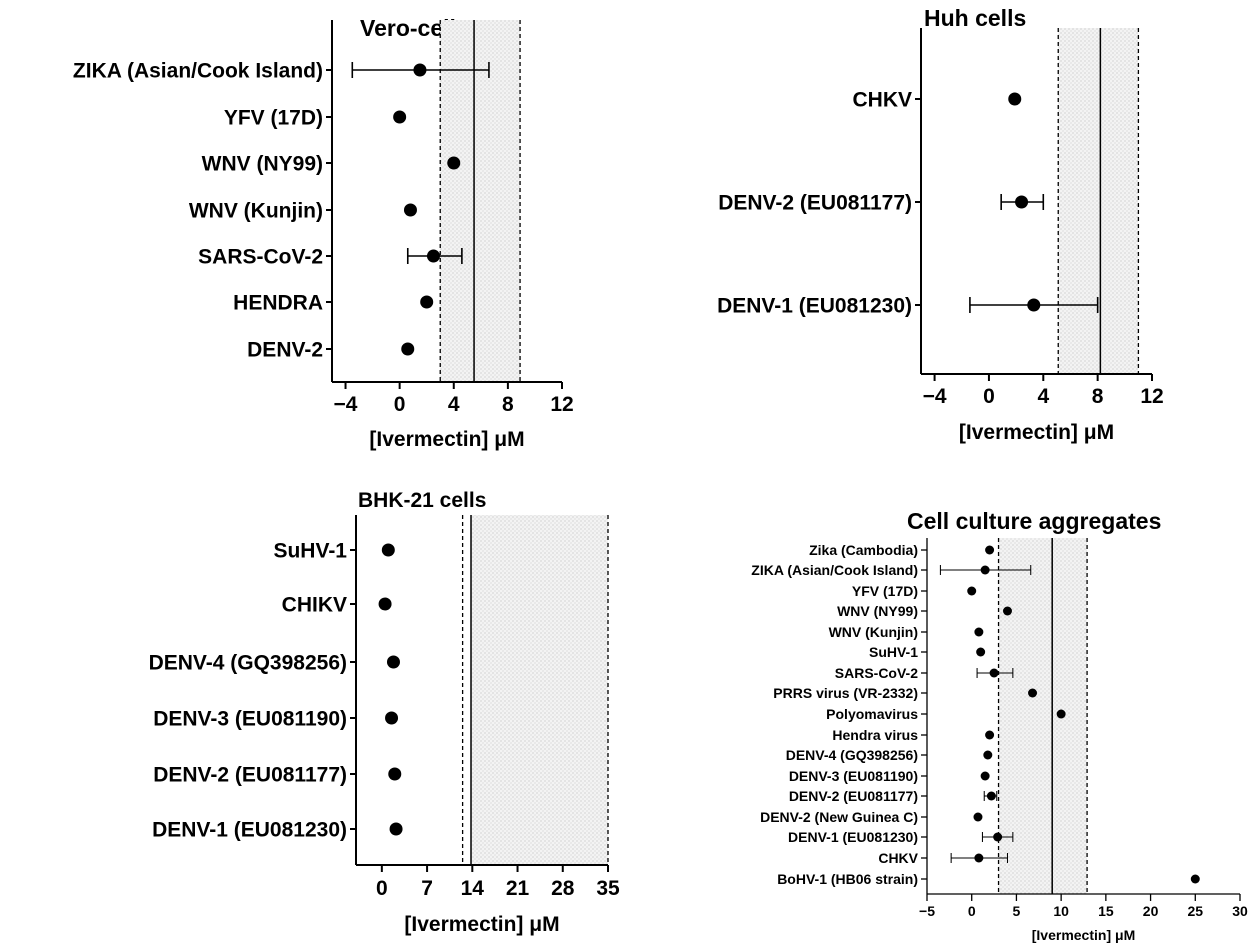  Describe the element at coordinates (877, 611) in the screenshot. I see `category-label: WNV (NY99)` at that location.